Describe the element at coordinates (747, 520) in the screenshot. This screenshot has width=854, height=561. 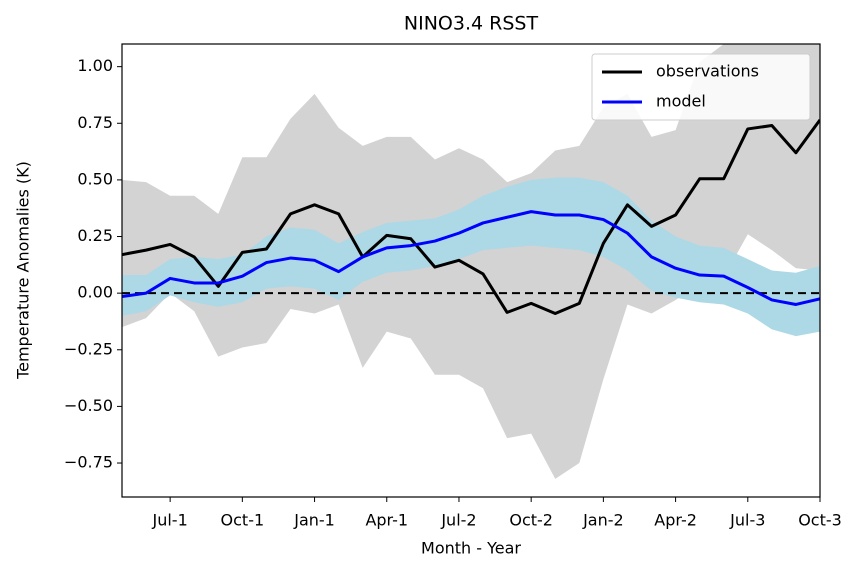
I see `x-tick-label: Jul-3` at that location.